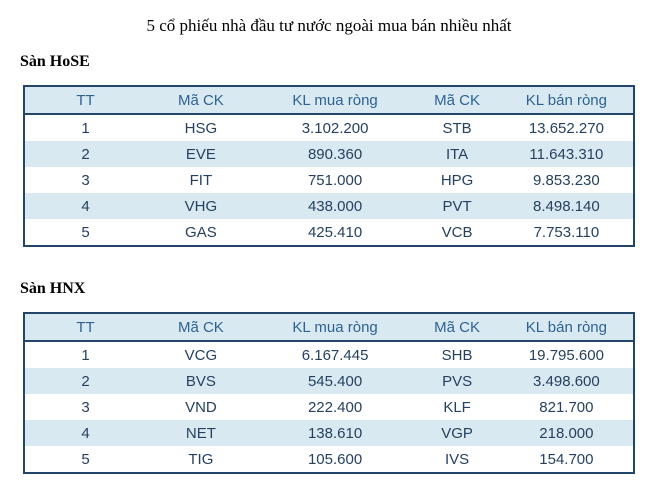  I want to click on table-cell: 3.498.600, so click(566, 381).